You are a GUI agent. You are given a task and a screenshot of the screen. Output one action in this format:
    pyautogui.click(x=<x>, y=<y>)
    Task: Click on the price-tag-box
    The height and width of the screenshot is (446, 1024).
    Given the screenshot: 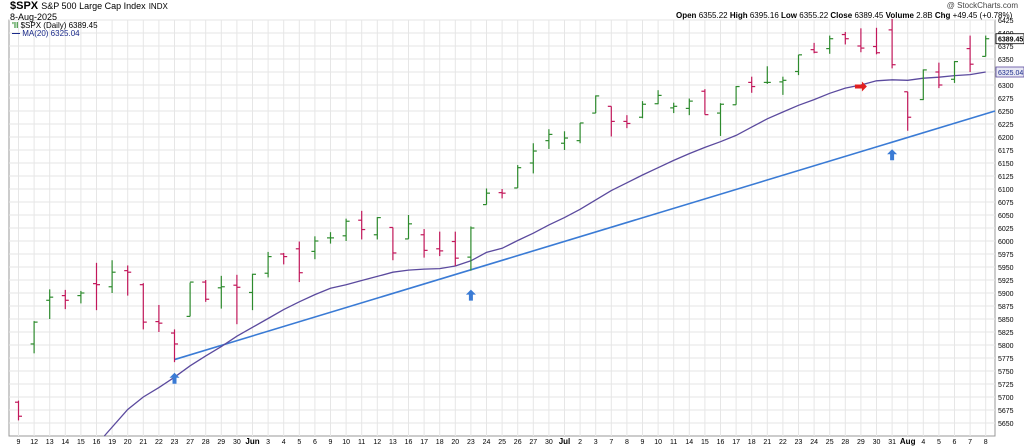 What is the action you would take?
    pyautogui.click(x=1009, y=39)
    